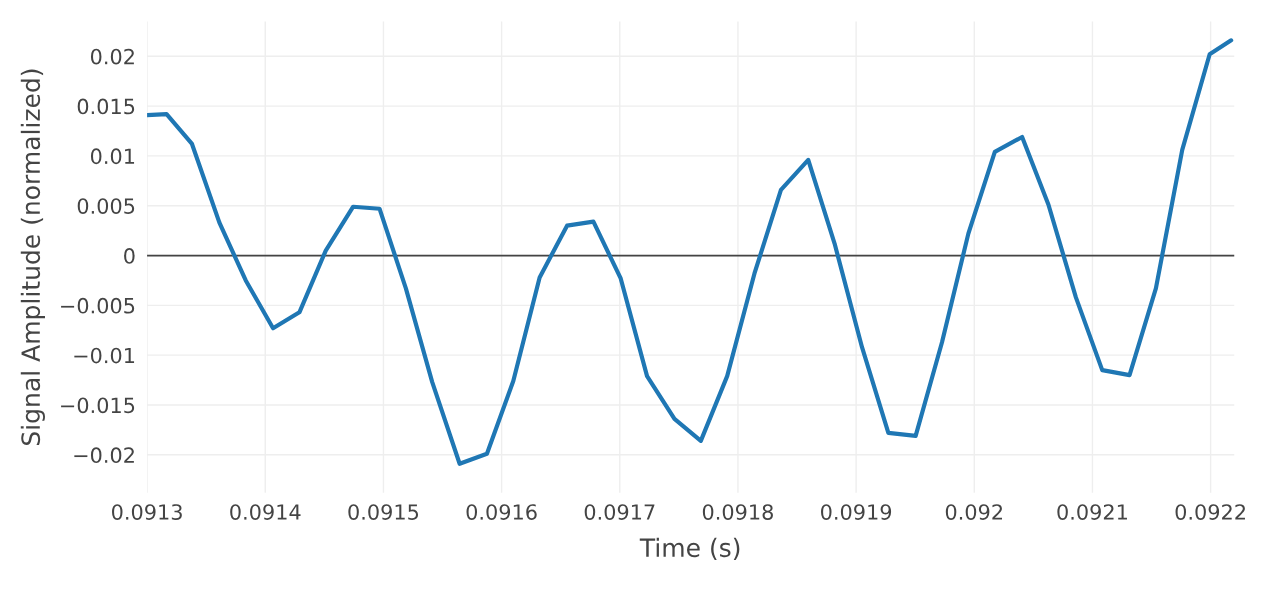 The width and height of the screenshot is (1279, 612). I want to click on x-tick-label: 0.0917, so click(619, 512).